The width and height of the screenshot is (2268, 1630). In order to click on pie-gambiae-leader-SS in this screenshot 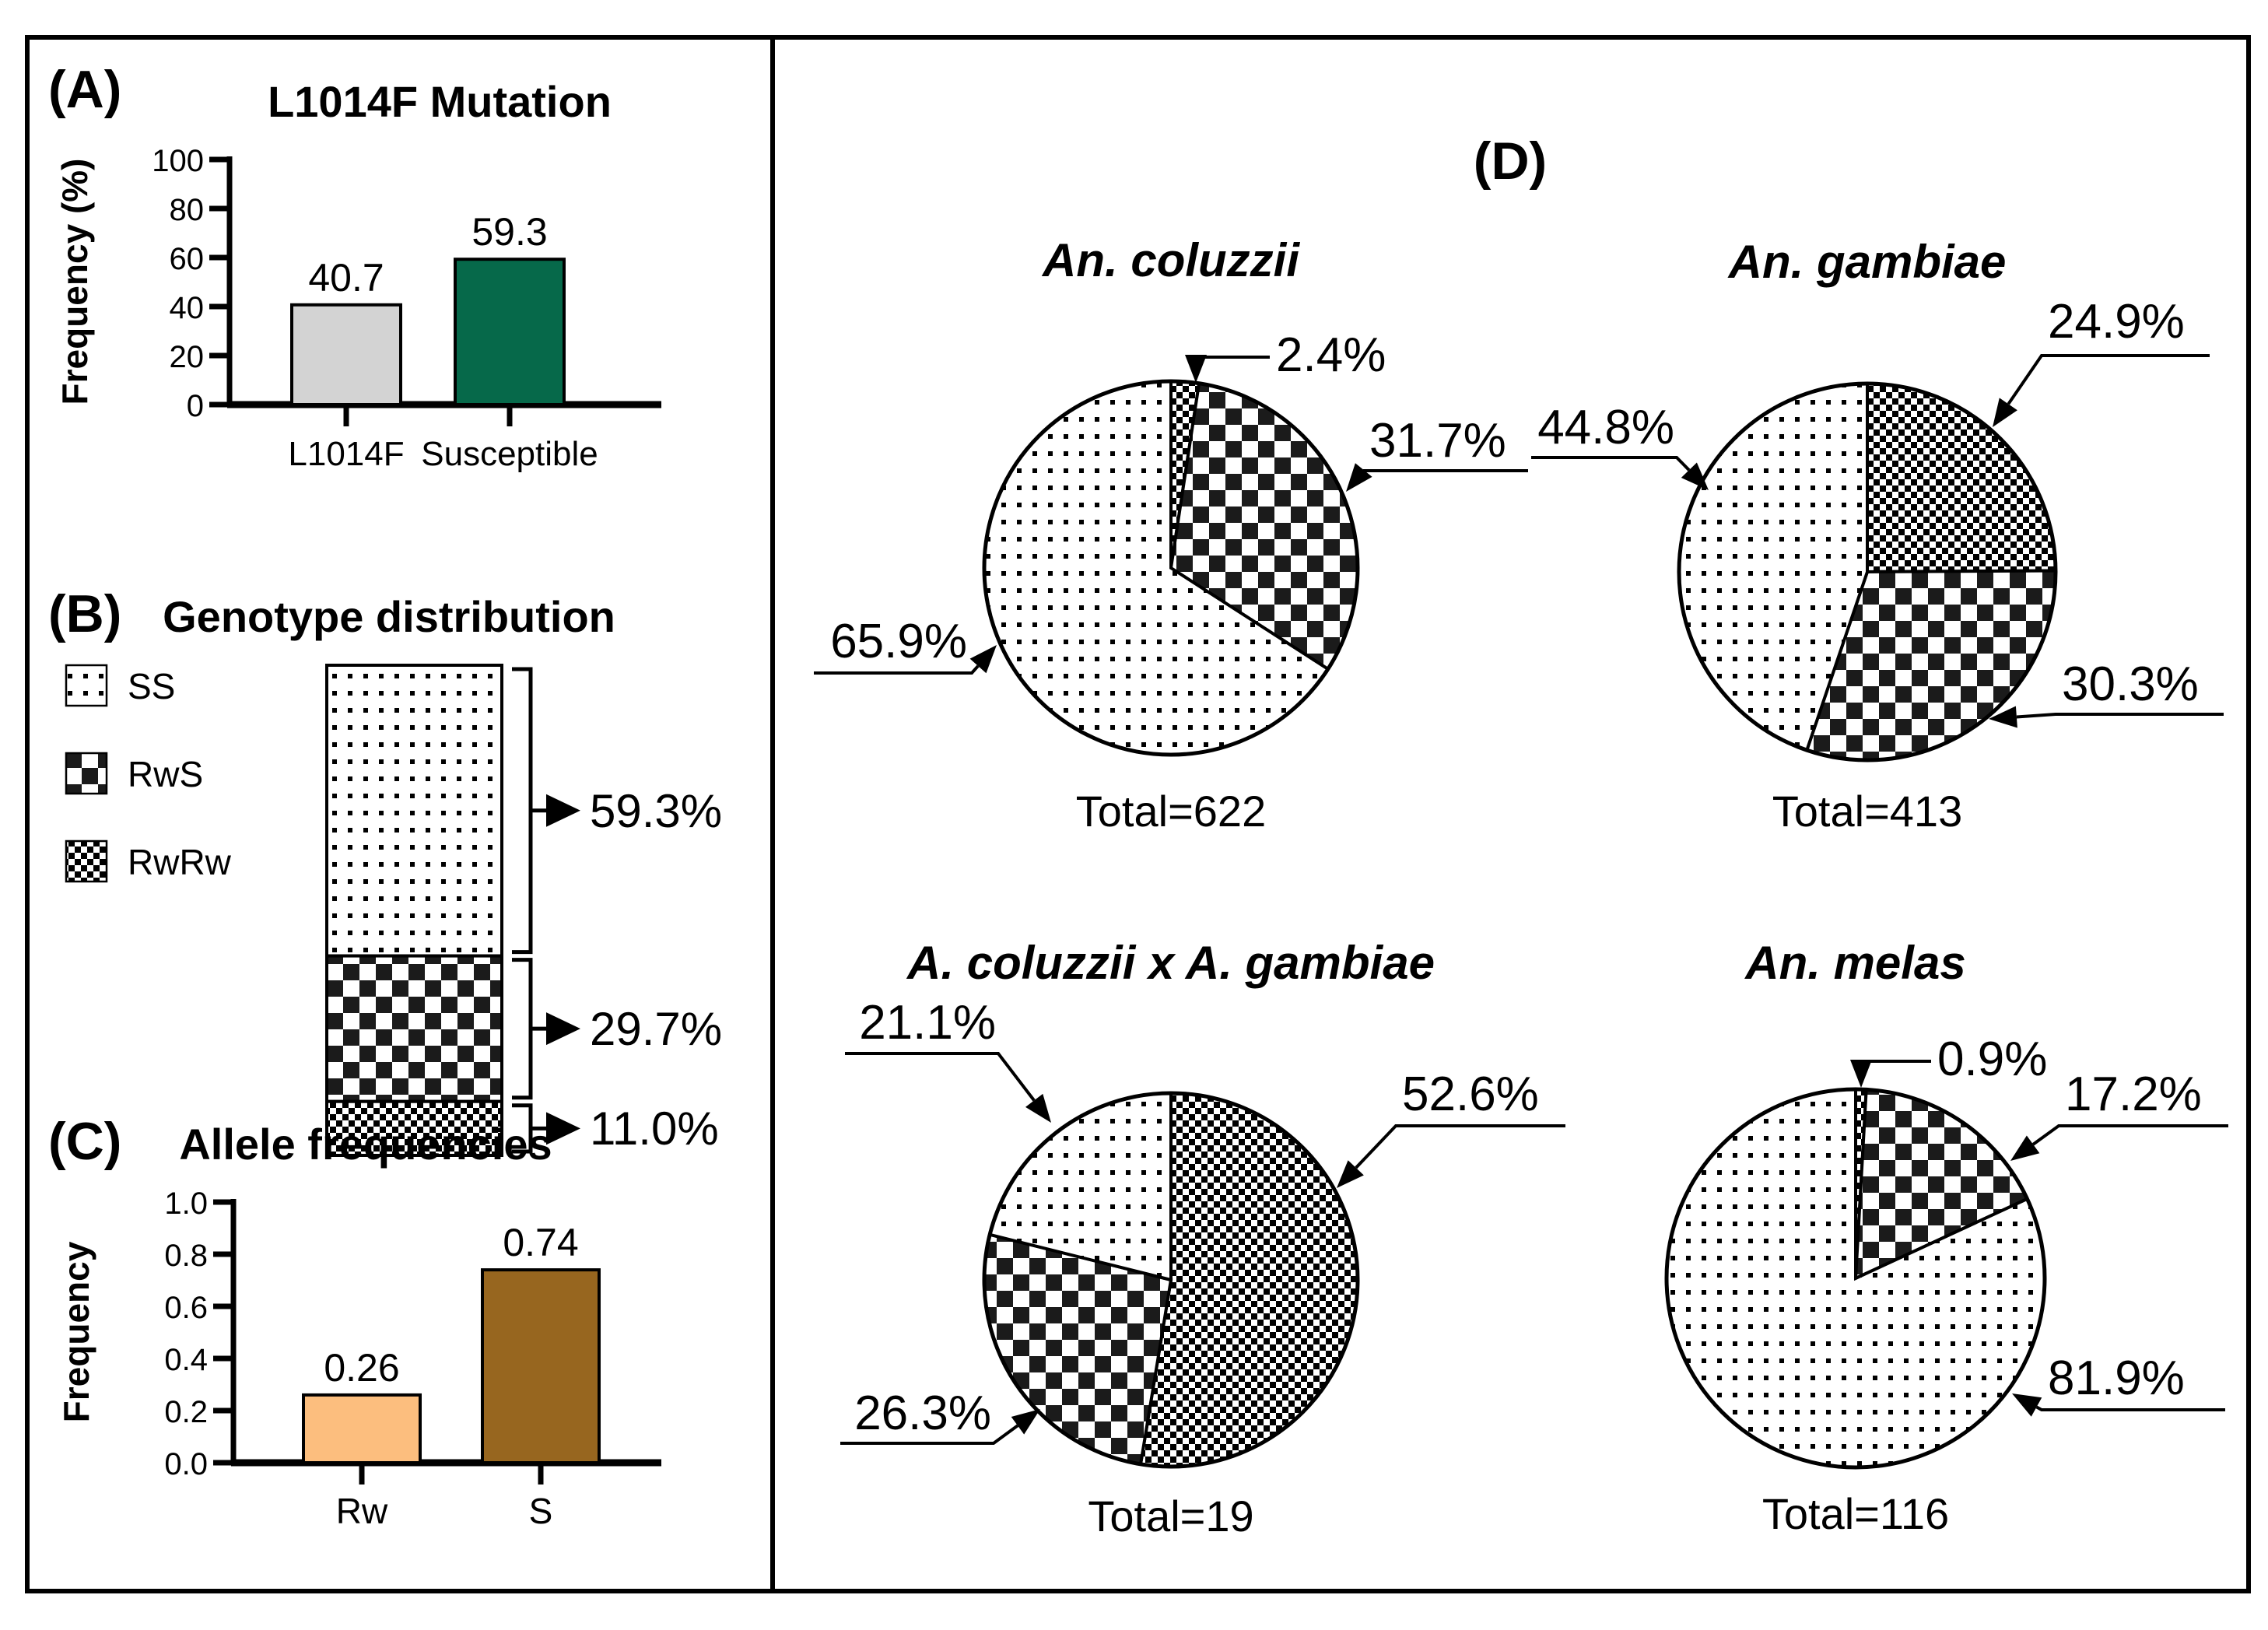, I will do `click(1611, 463)`.